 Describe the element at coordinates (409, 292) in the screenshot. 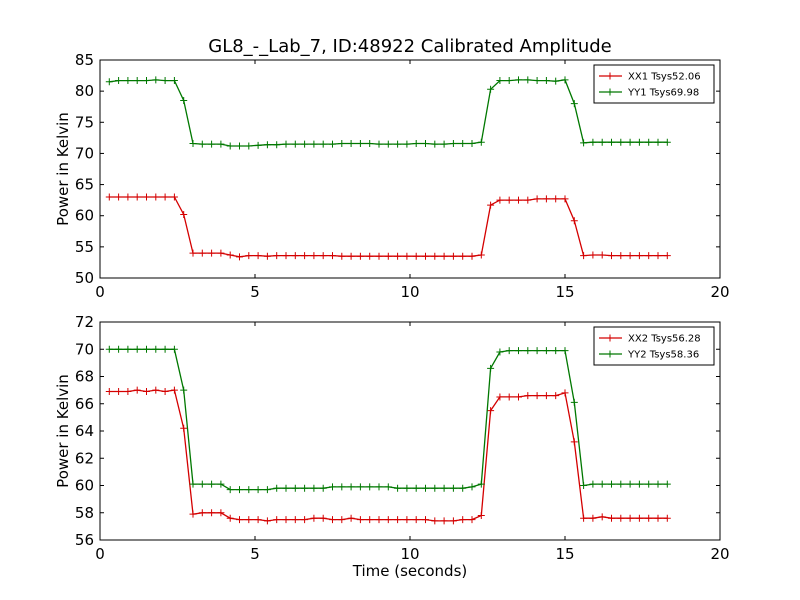

I see `x-tick-label: 10` at that location.